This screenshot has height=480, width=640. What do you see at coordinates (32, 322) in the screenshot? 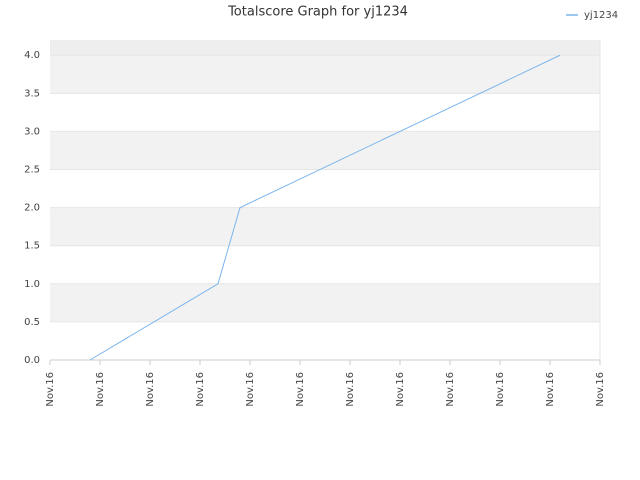
I see `y-tick-label: 0.5` at bounding box center [32, 322].